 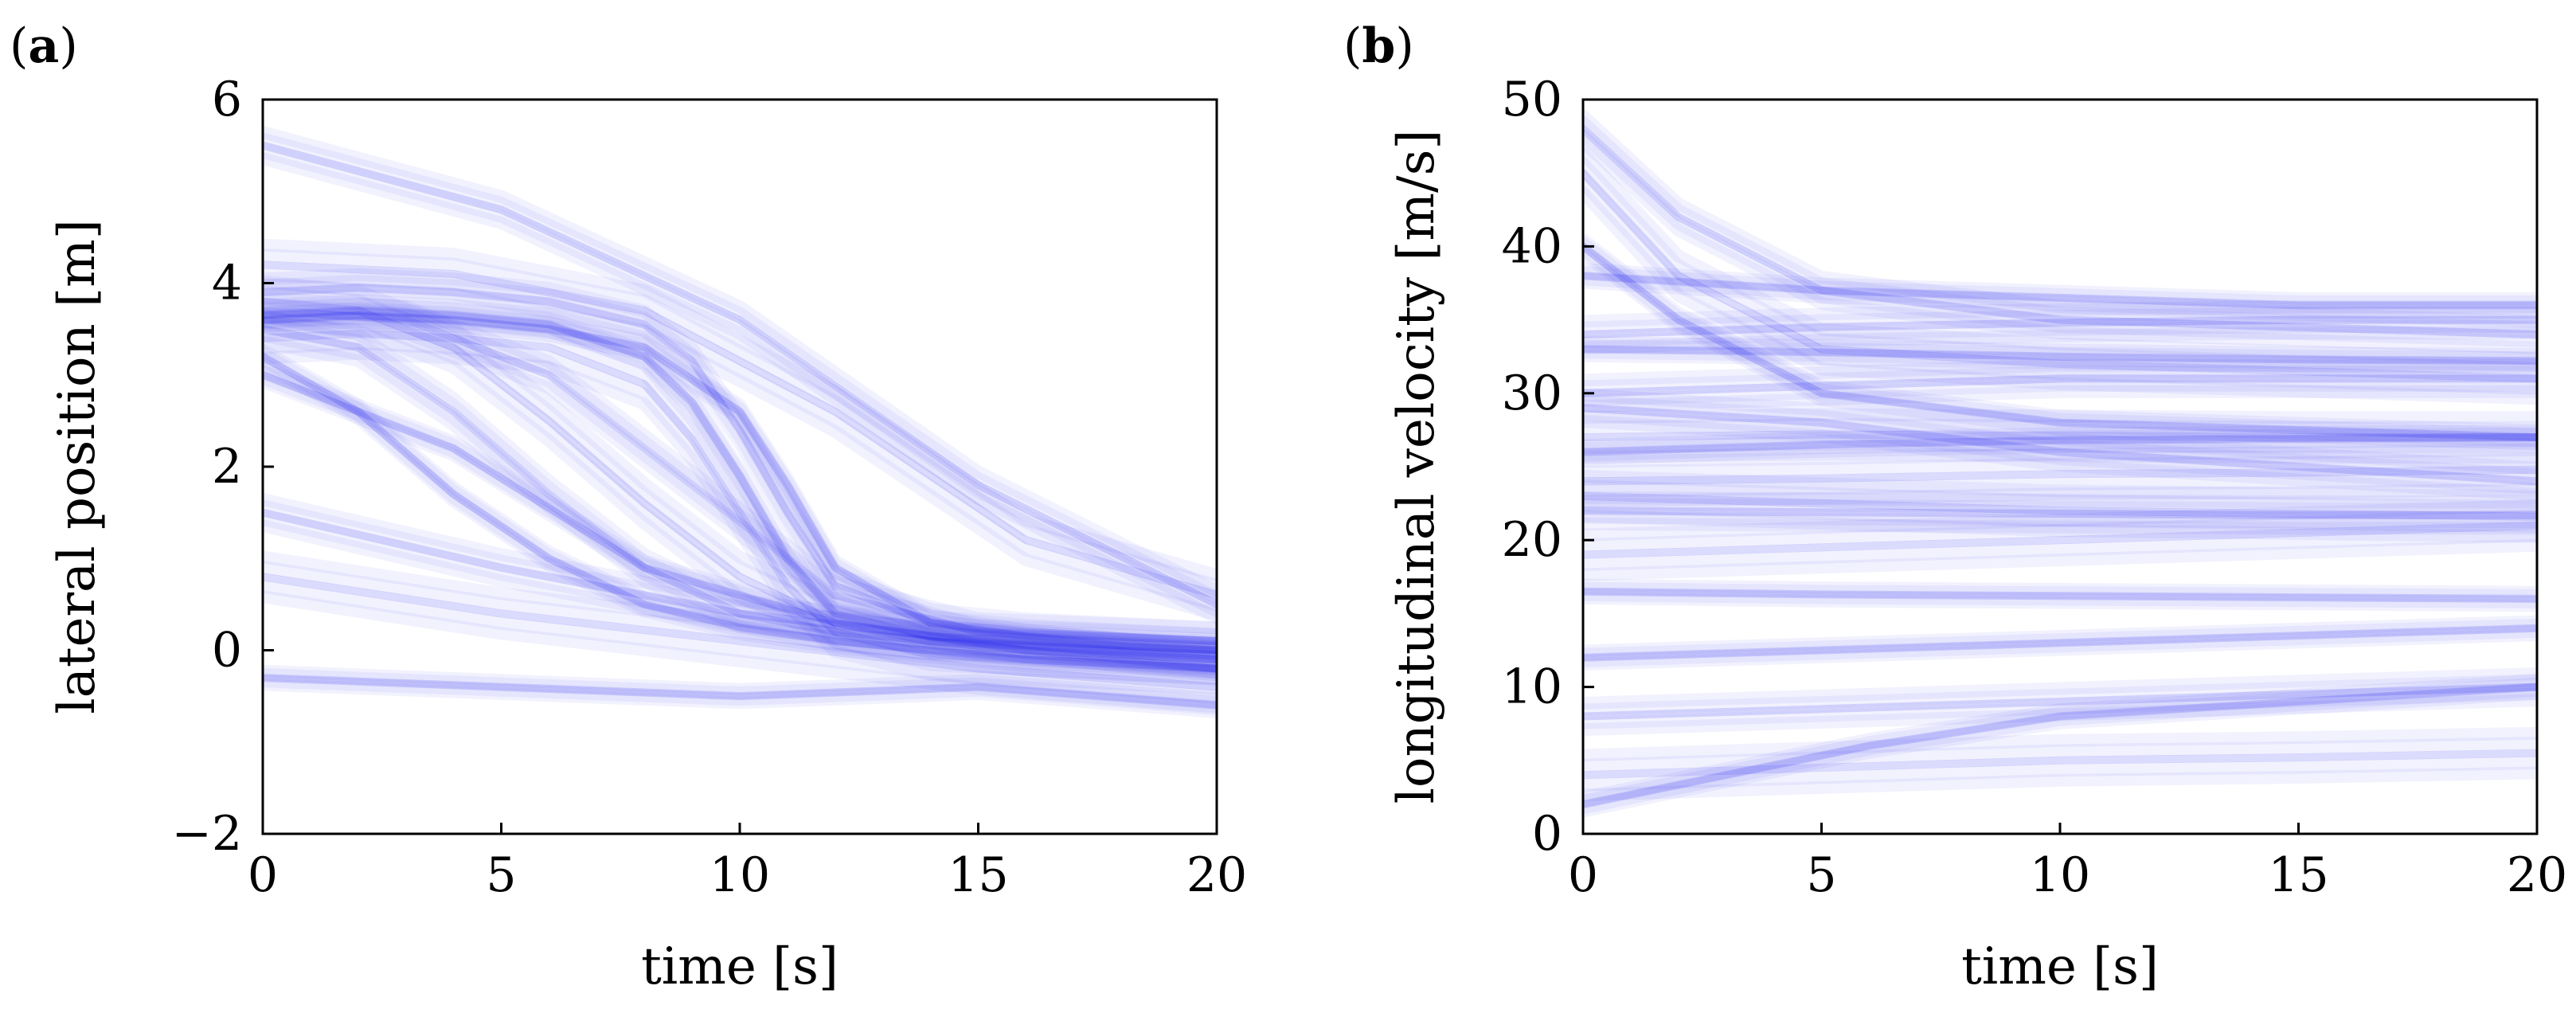 I want to click on y-tick-label: 20, so click(x=1532, y=540).